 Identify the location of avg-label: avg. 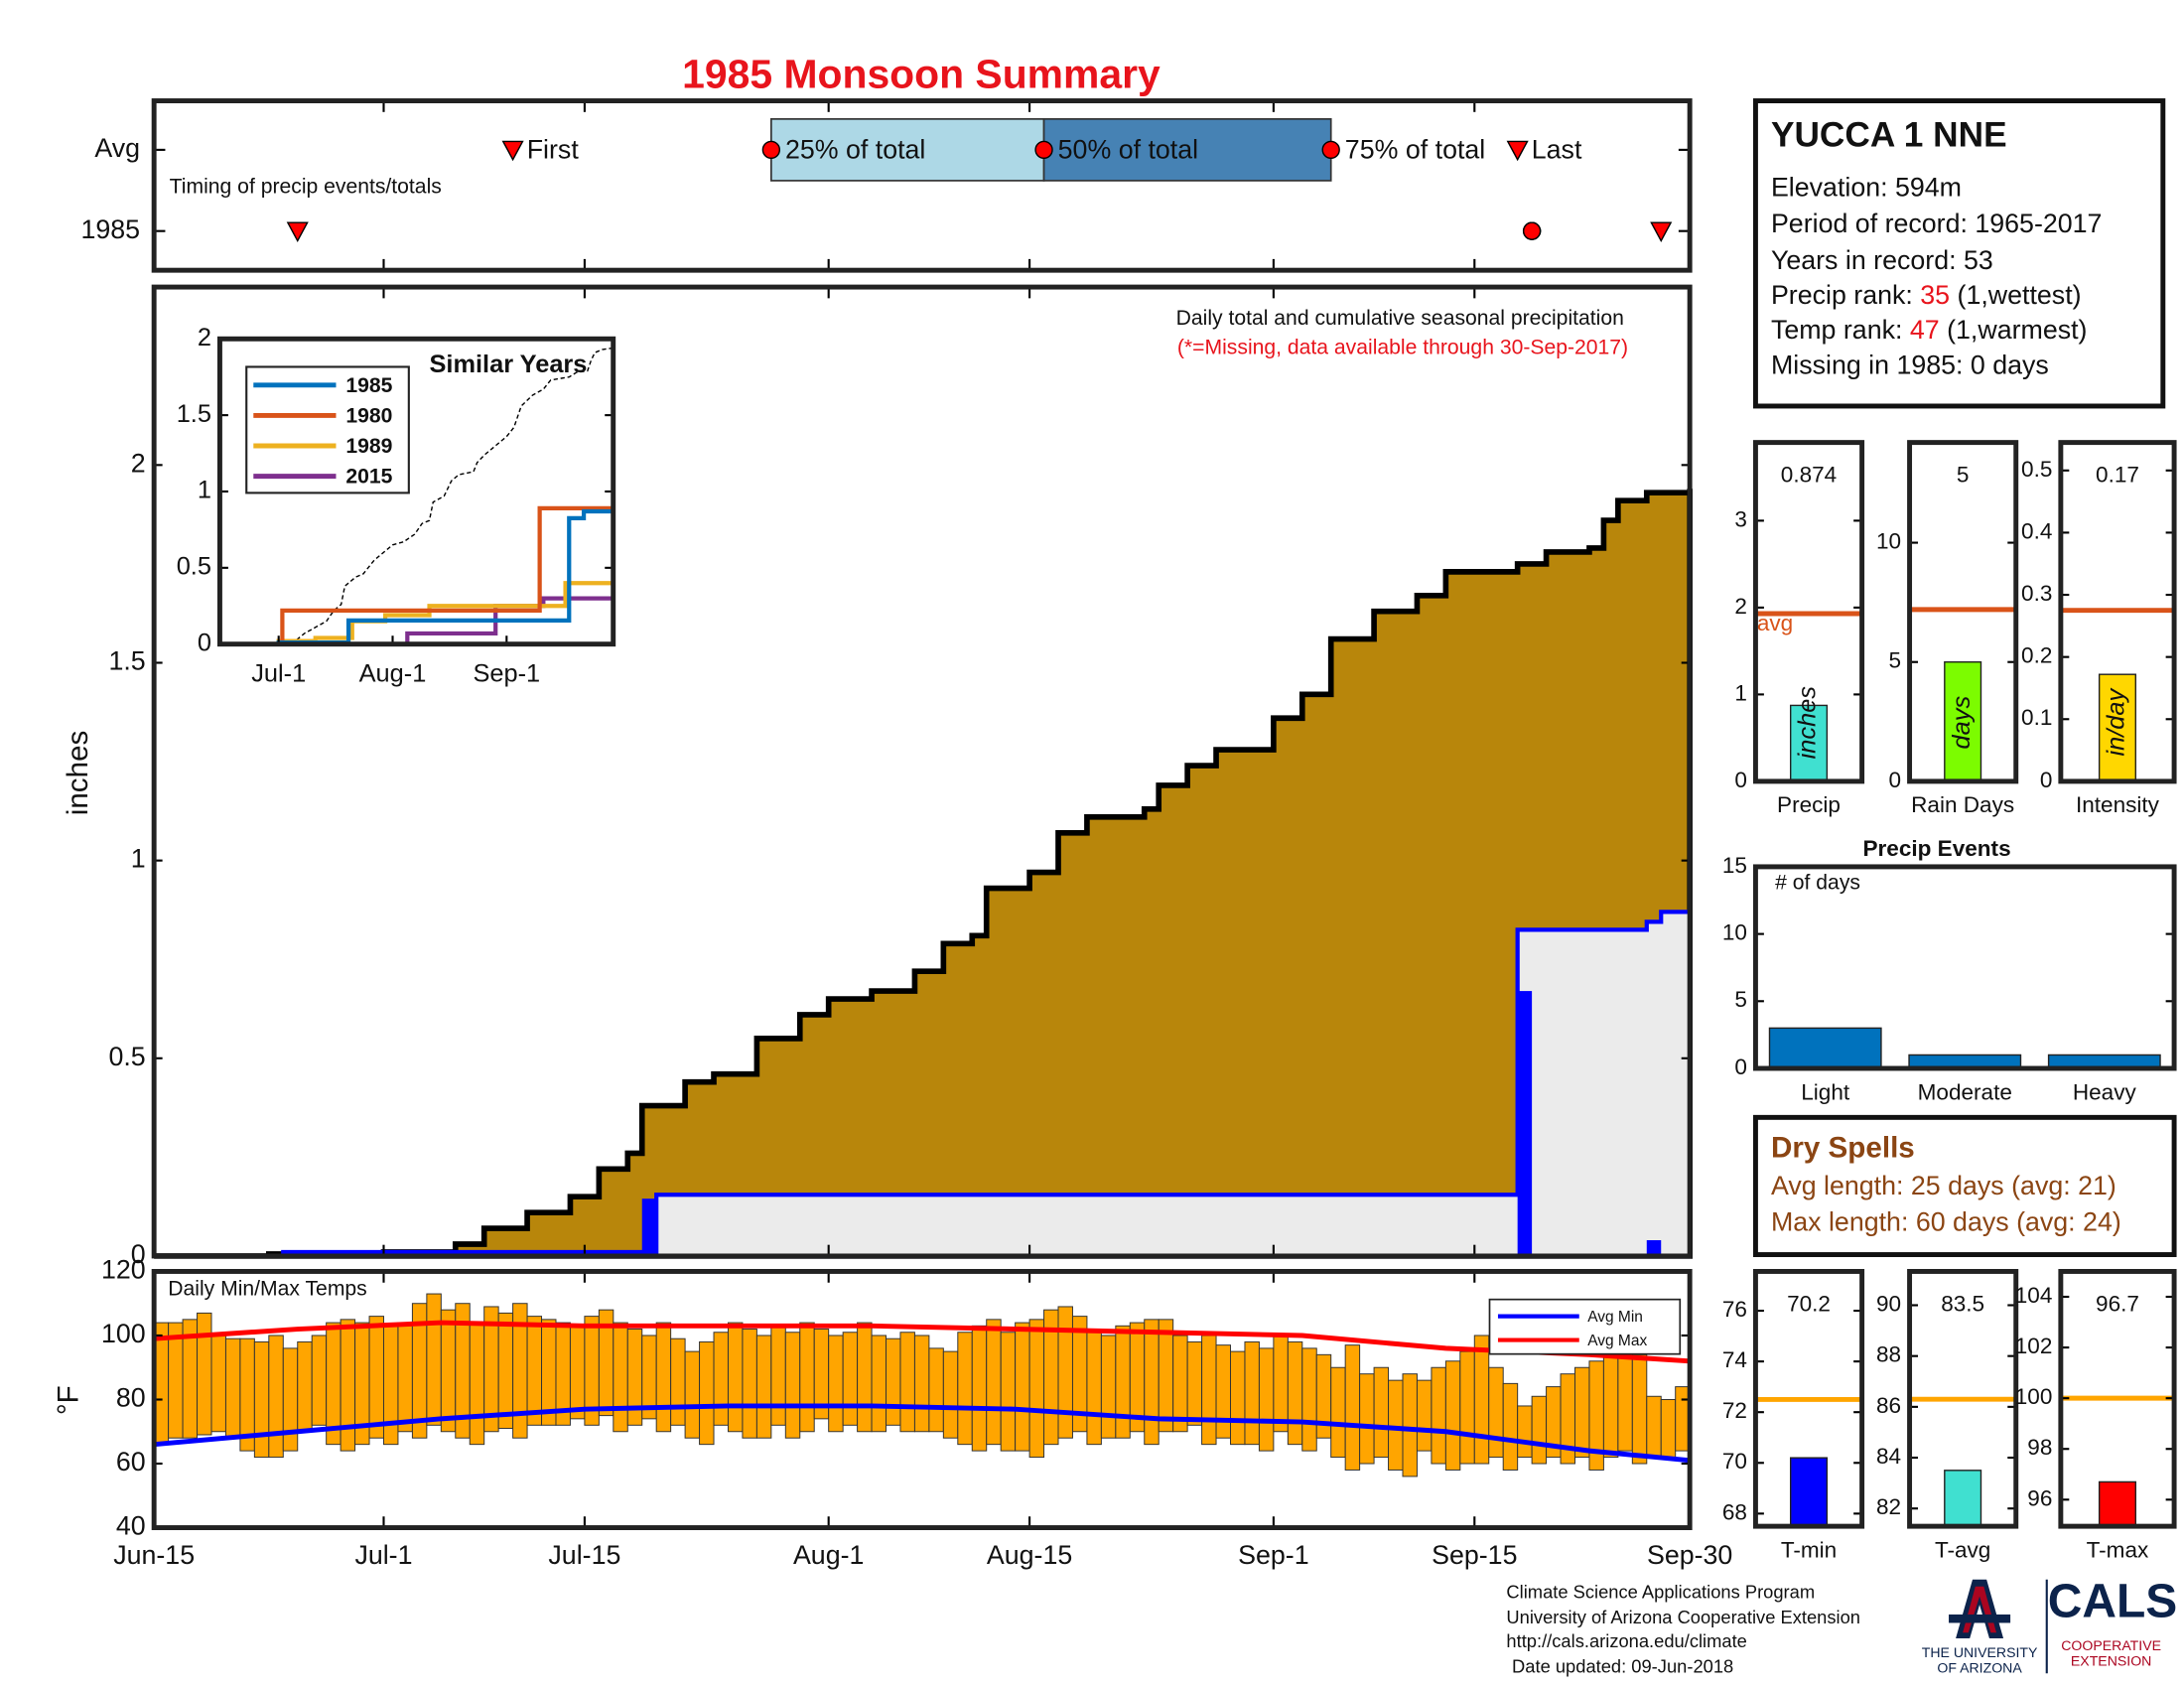
(1775, 623).